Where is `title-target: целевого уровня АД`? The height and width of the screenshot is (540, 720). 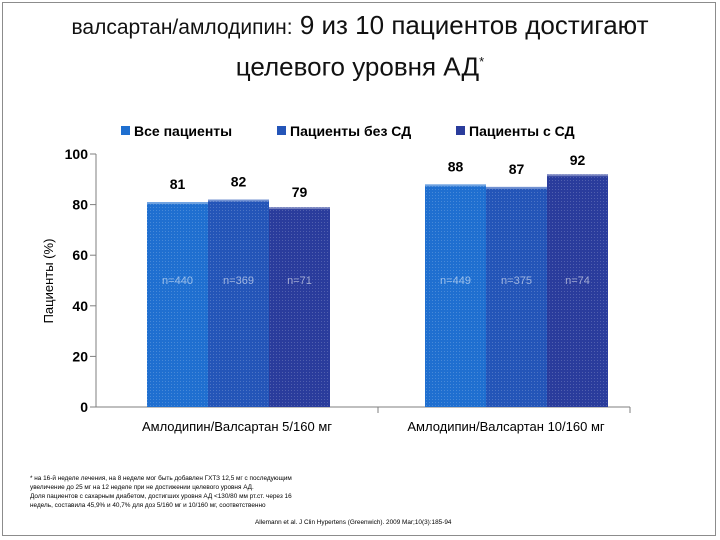
title-target: целевого уровня АД is located at coordinates (357, 66).